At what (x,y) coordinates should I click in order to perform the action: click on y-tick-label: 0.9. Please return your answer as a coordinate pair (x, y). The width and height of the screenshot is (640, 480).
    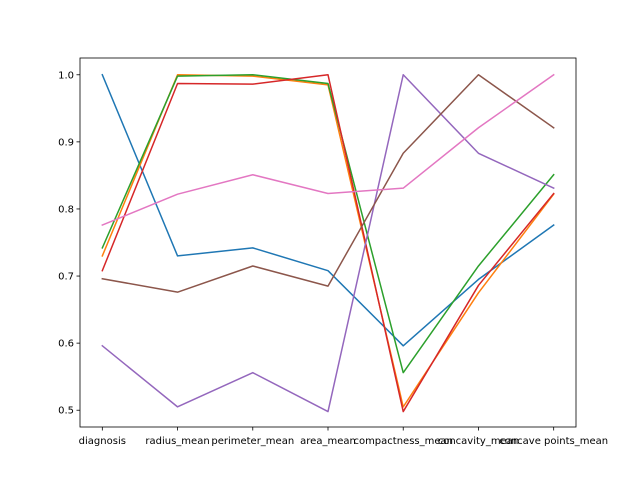
    Looking at the image, I should click on (66, 142).